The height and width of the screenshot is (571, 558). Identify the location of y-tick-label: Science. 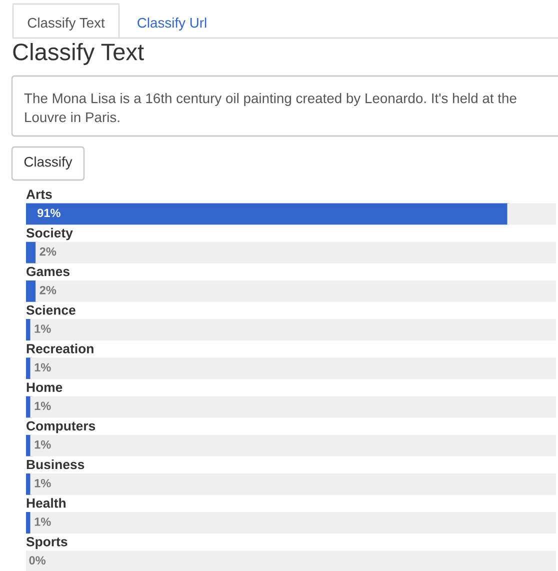
(51, 310).